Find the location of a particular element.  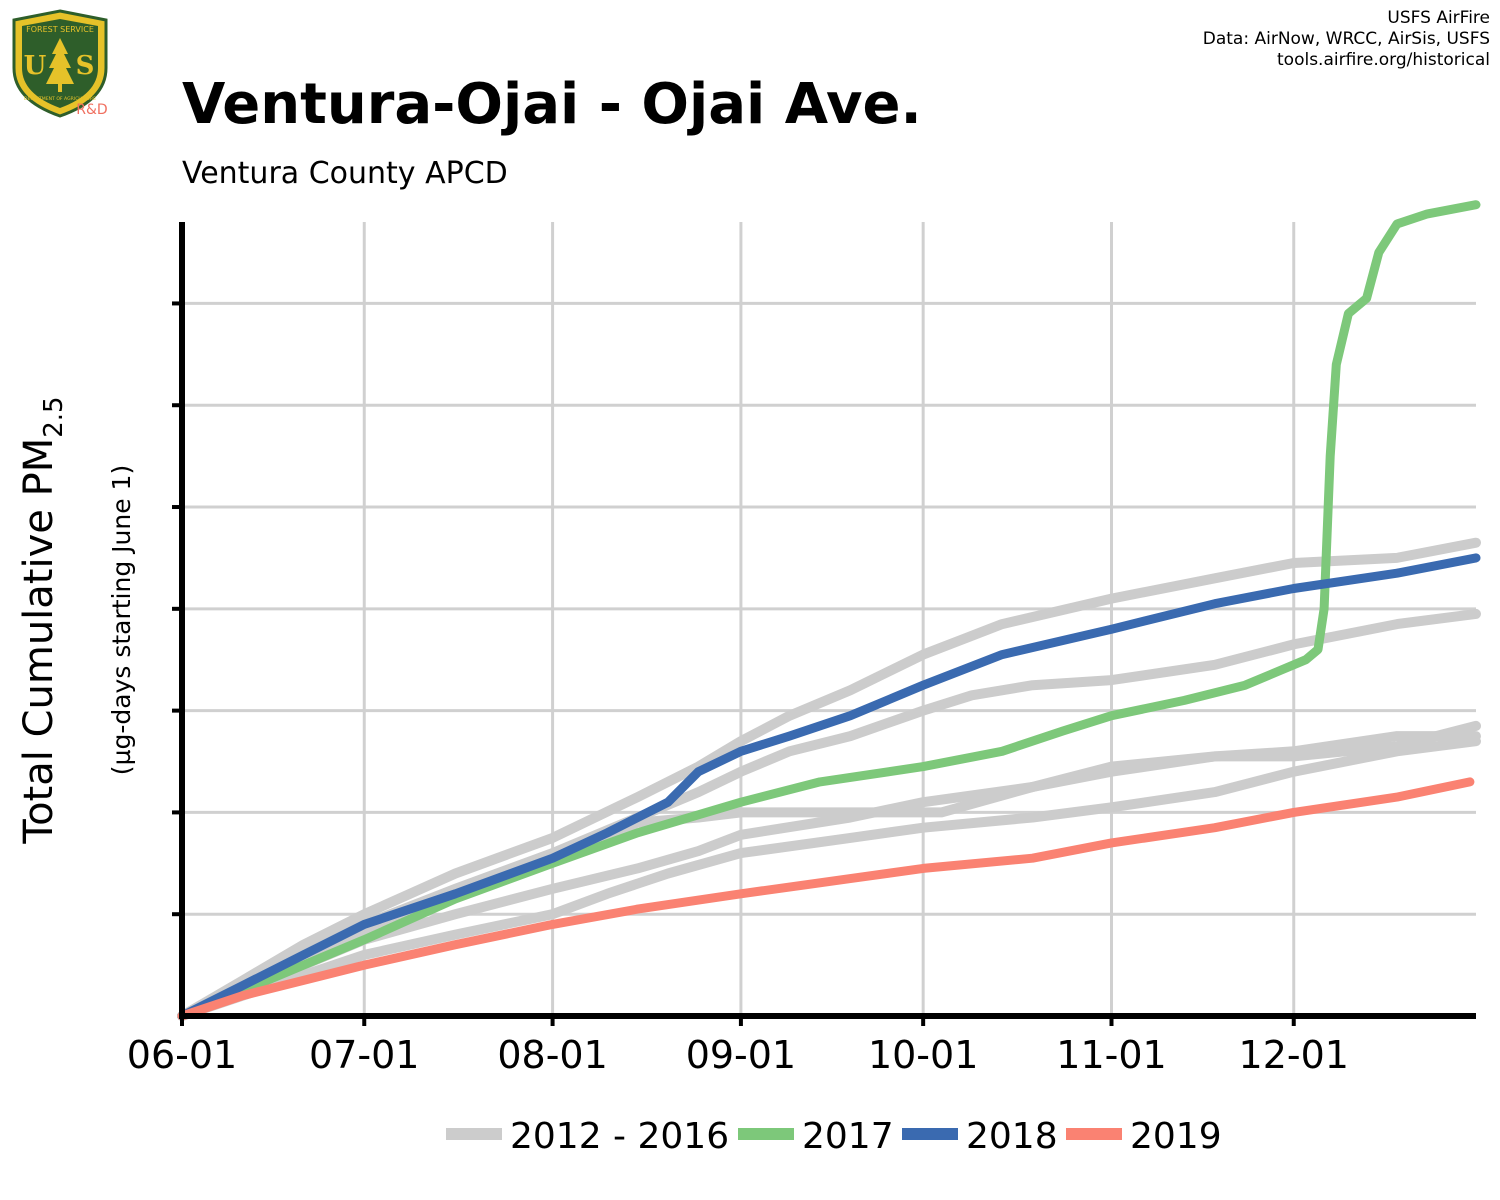

legend-label: 2018 is located at coordinates (1012, 1136).